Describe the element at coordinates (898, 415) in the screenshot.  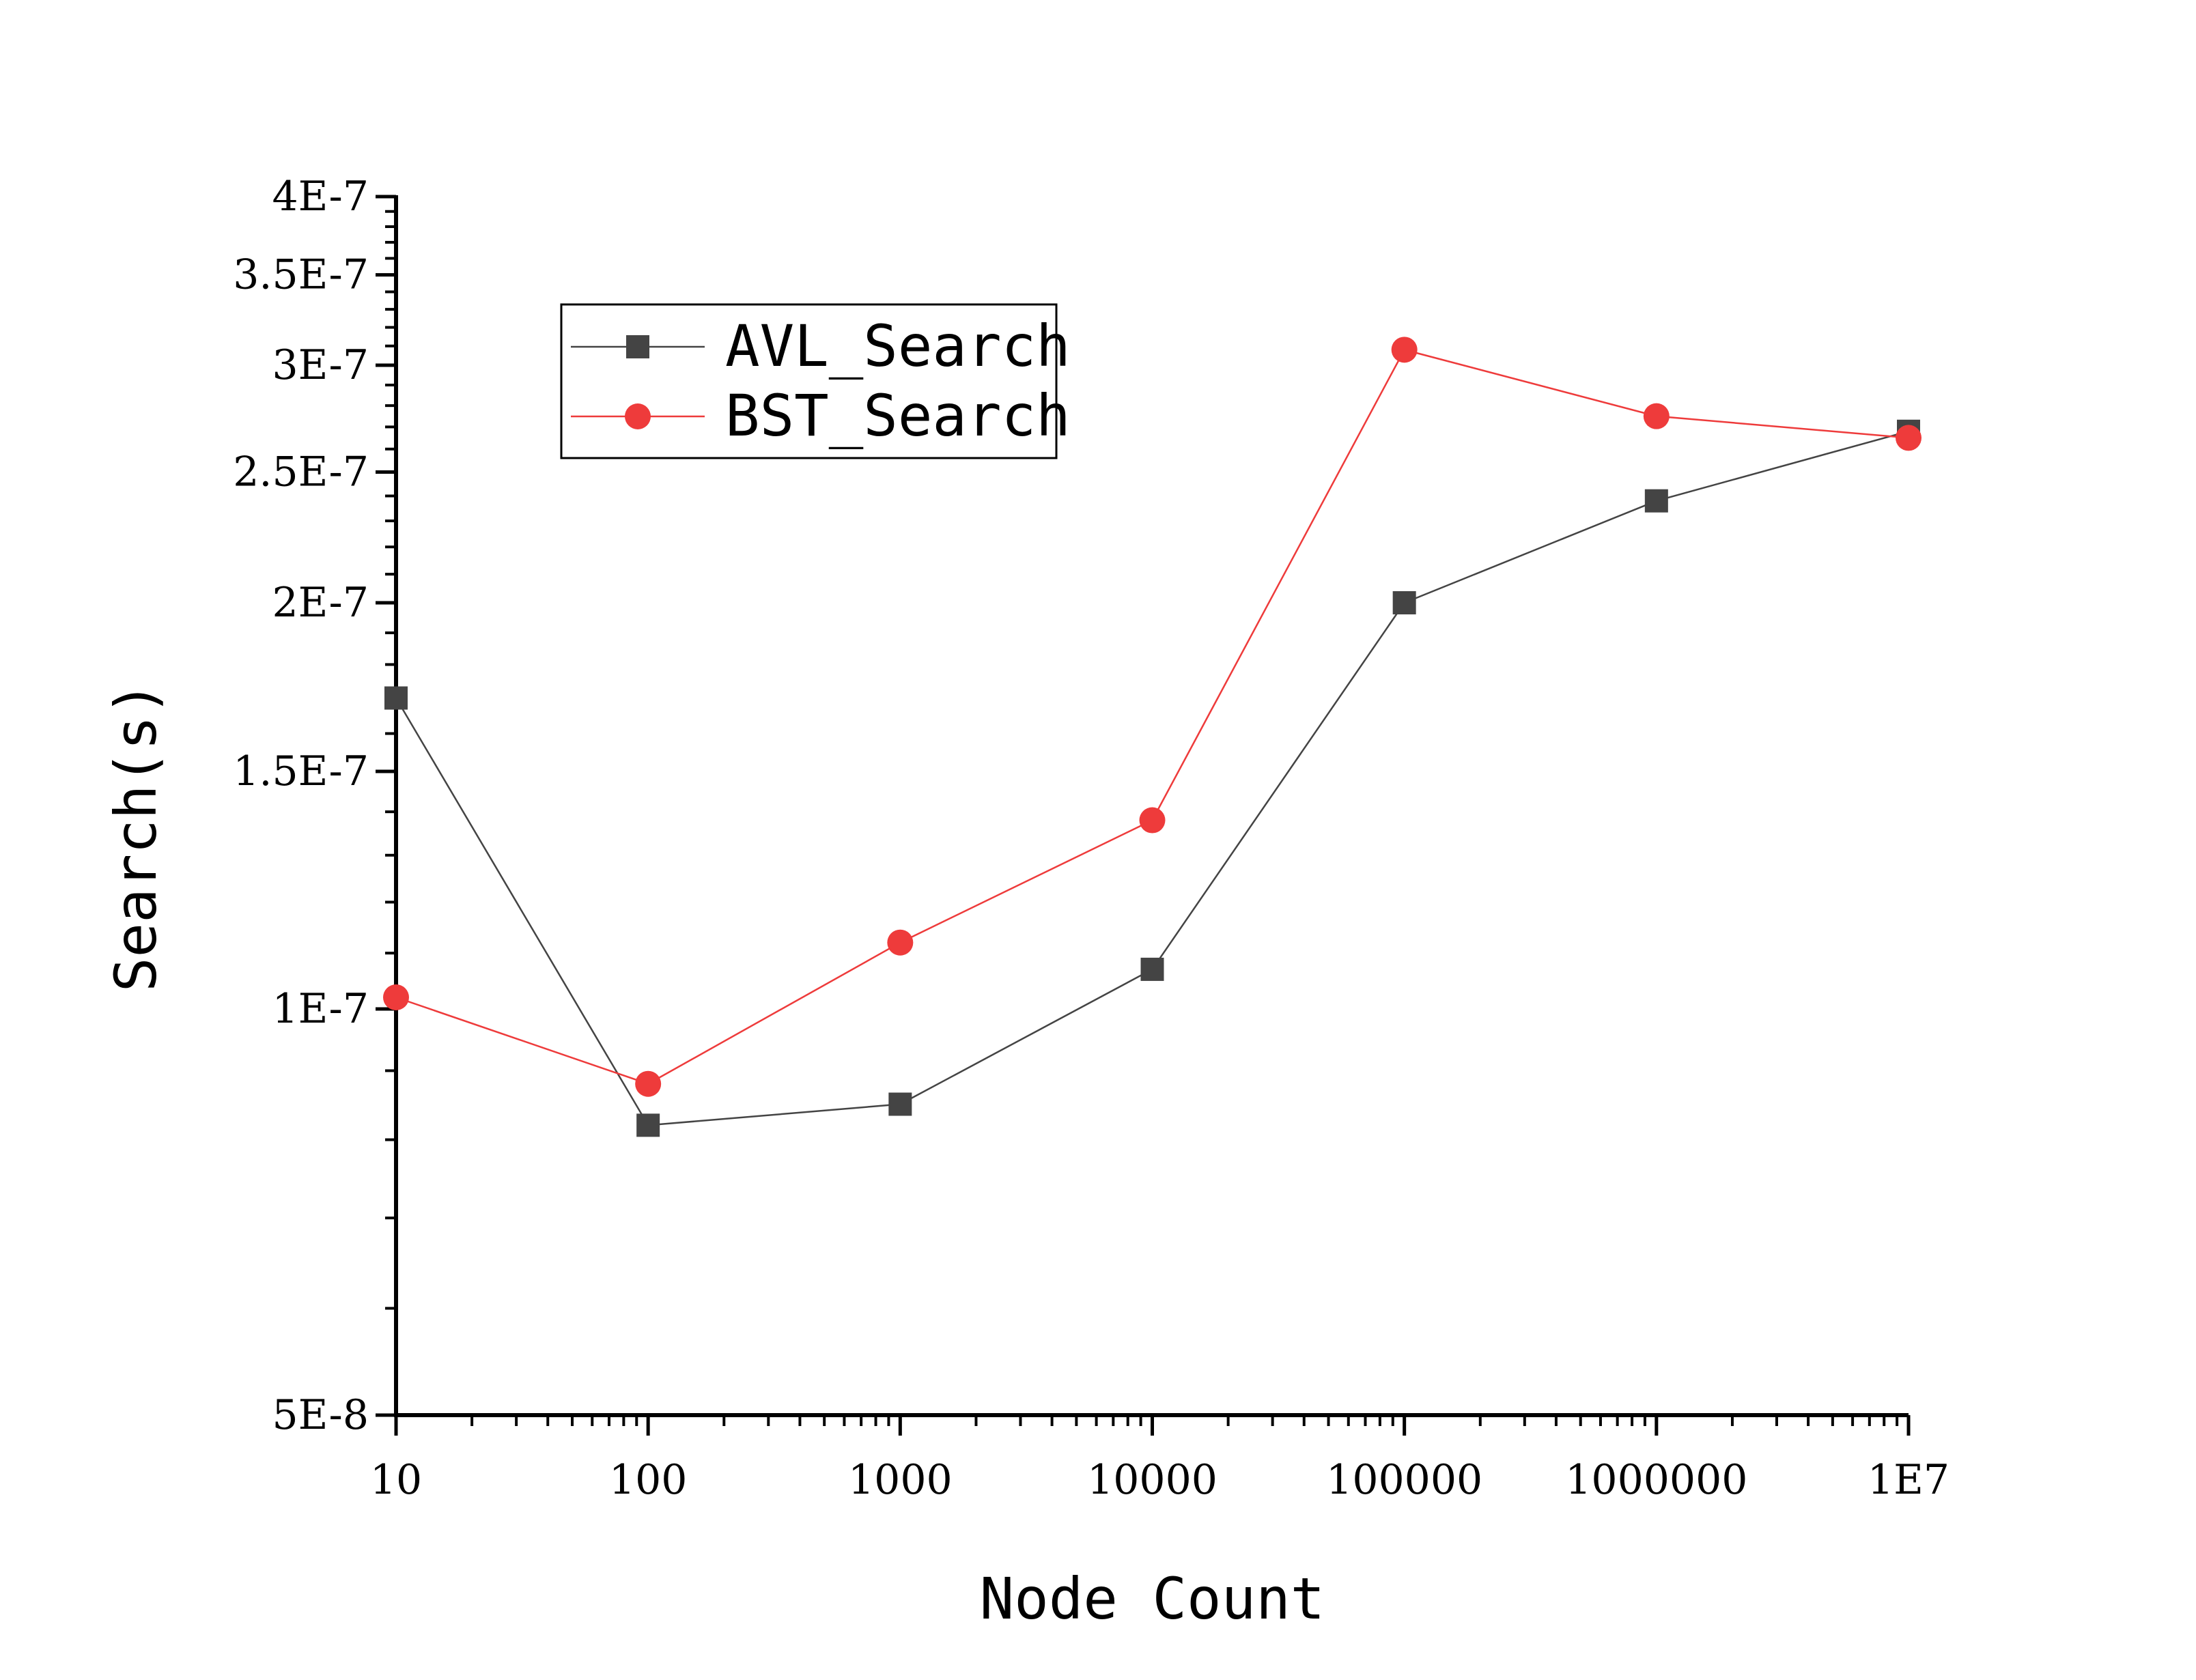
I see `legend-label: BST_Search` at that location.